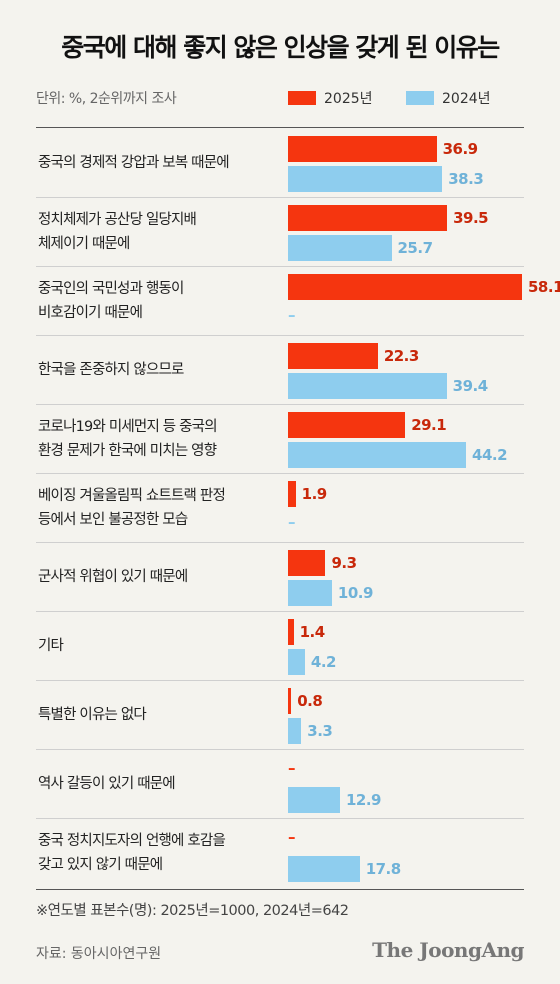  What do you see at coordinates (470, 386) in the screenshot?
I see `data-label: 39.4` at bounding box center [470, 386].